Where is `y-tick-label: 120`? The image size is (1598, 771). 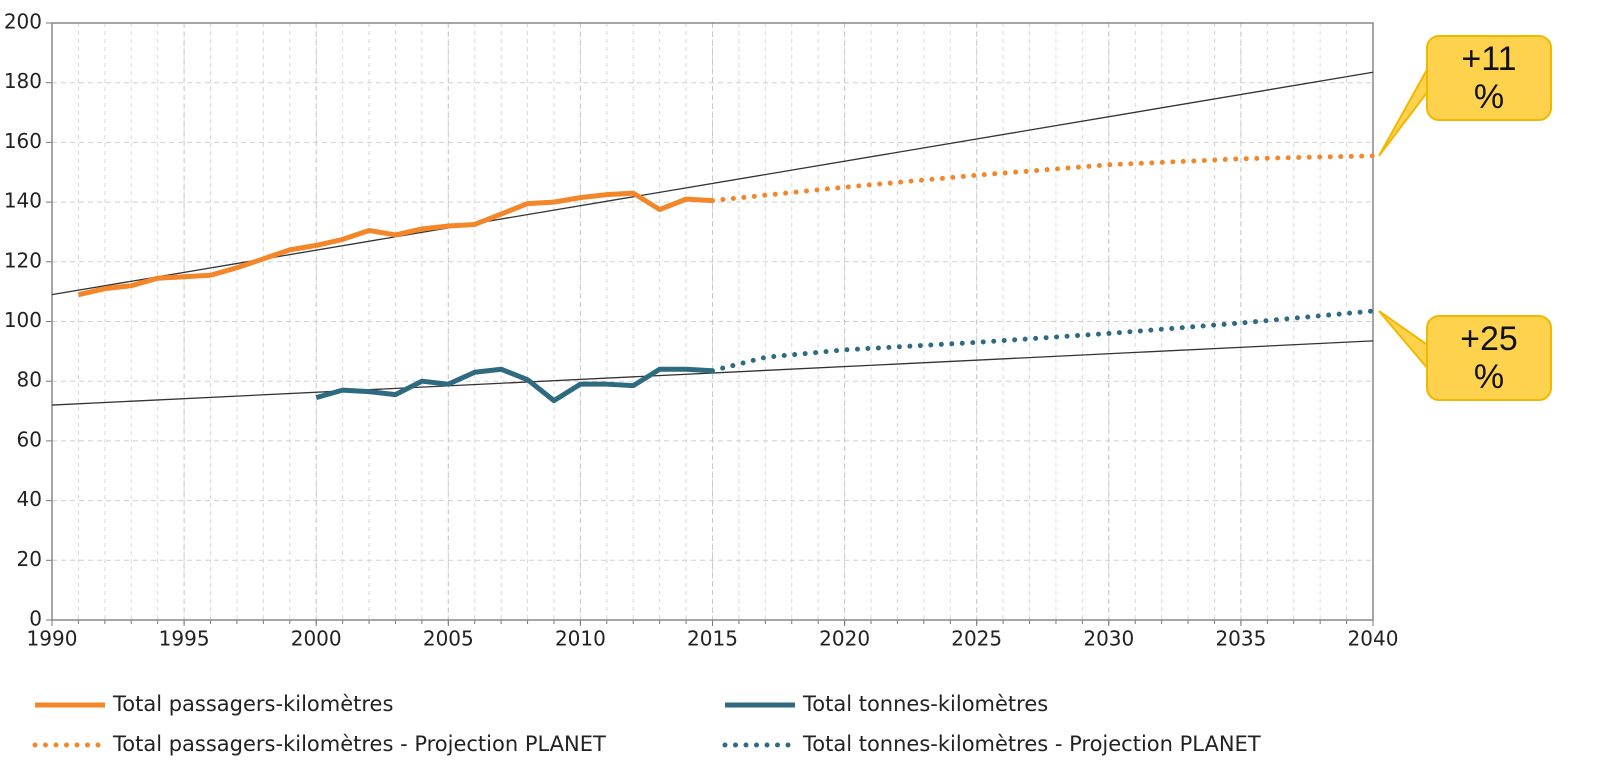
y-tick-label: 120 is located at coordinates (23, 260).